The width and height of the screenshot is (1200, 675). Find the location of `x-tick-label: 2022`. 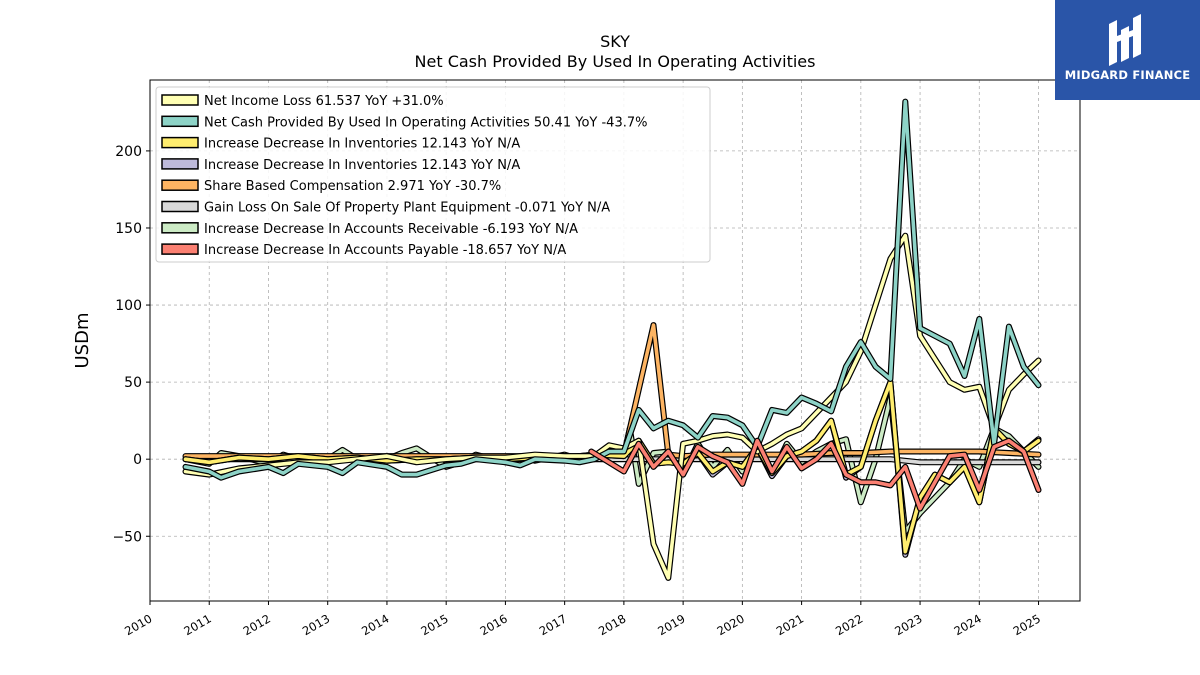

x-tick-label: 2022 is located at coordinates (849, 624).